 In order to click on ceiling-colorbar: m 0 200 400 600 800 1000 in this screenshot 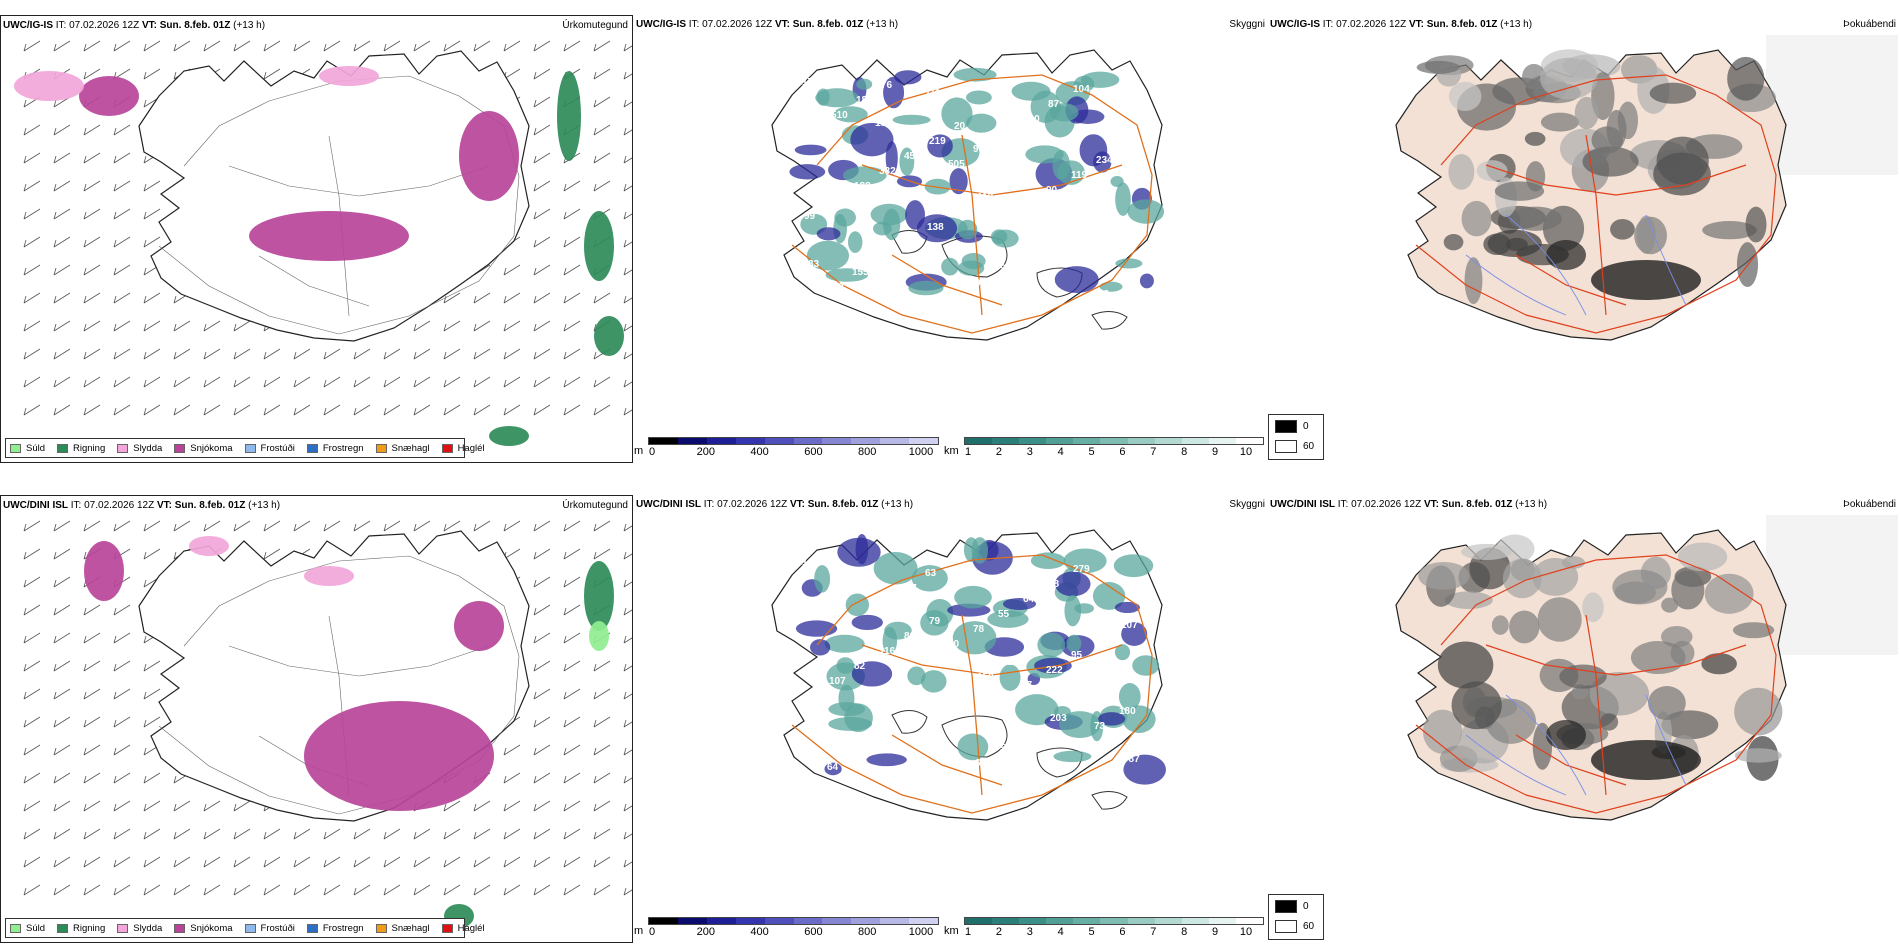, I will do `click(786, 929)`.